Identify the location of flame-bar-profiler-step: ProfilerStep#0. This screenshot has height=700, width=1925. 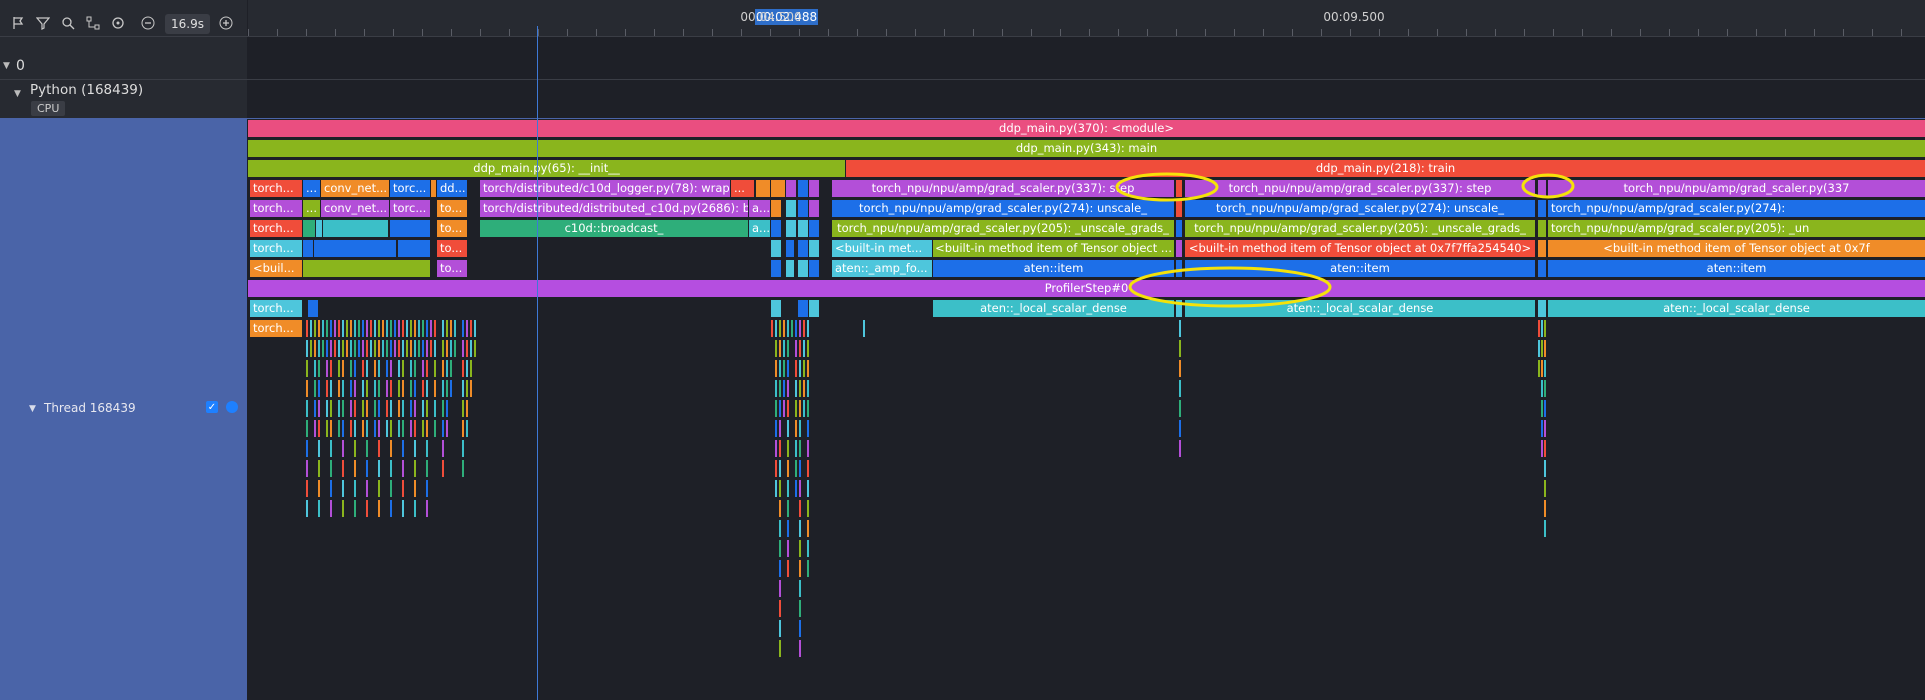
(1086, 288).